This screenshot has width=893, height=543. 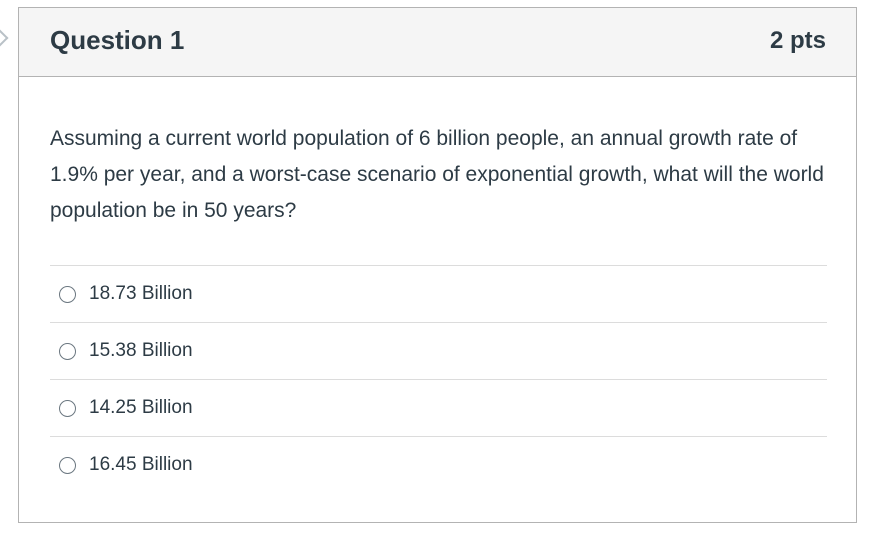 I want to click on answer-option: 14.25 Billion, so click(x=438, y=407).